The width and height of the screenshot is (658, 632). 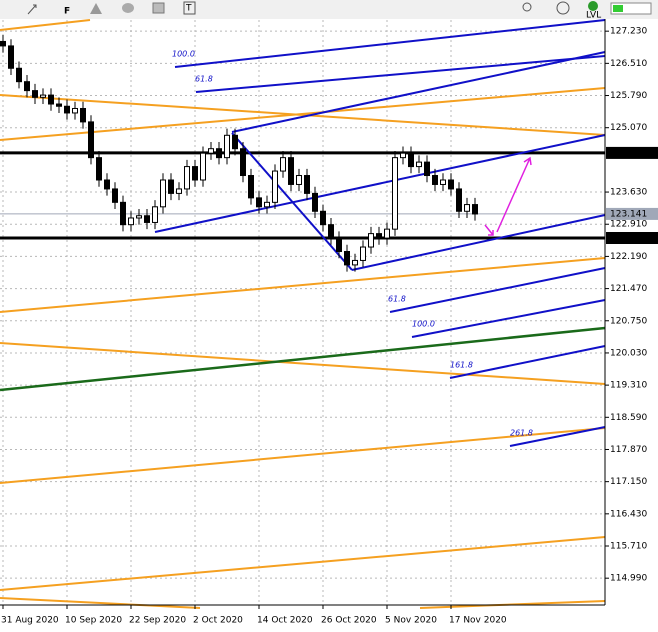 What do you see at coordinates (157, 621) in the screenshot?
I see `x-tick-label: 22 Sep 2020` at bounding box center [157, 621].